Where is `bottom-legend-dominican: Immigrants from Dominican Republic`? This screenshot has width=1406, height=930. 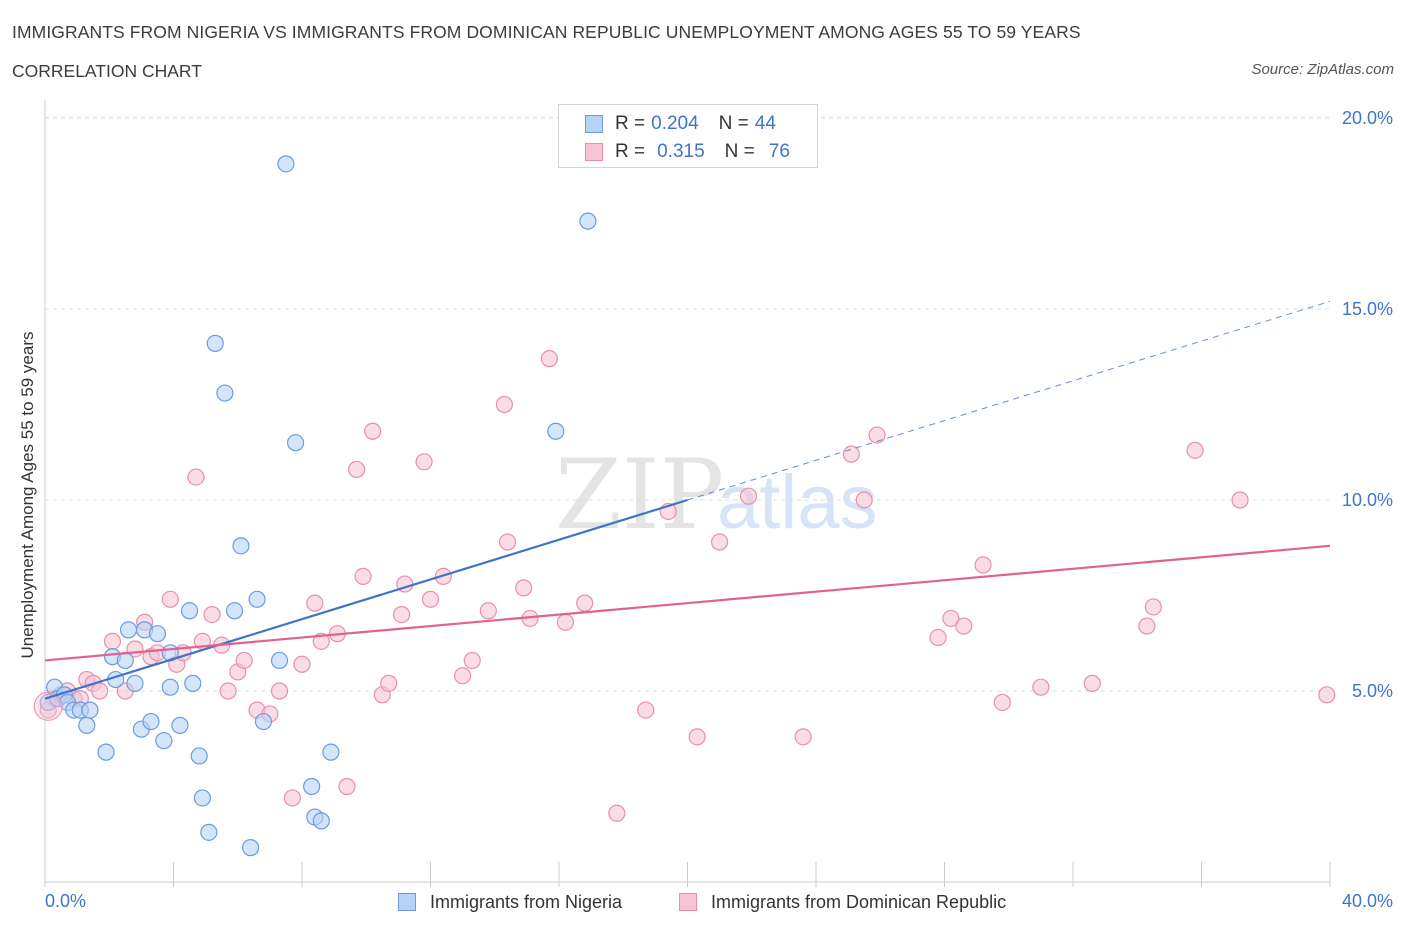 bottom-legend-dominican: Immigrants from Dominican Republic is located at coordinates (842, 902).